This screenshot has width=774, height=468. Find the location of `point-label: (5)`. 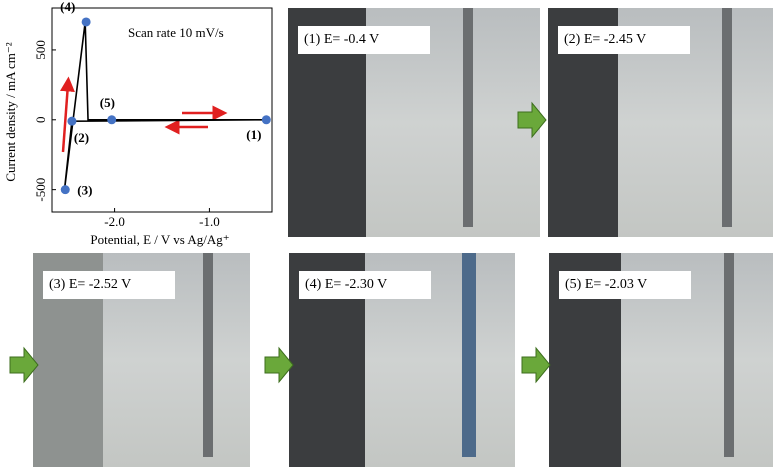

point-label: (5) is located at coordinates (107, 102).